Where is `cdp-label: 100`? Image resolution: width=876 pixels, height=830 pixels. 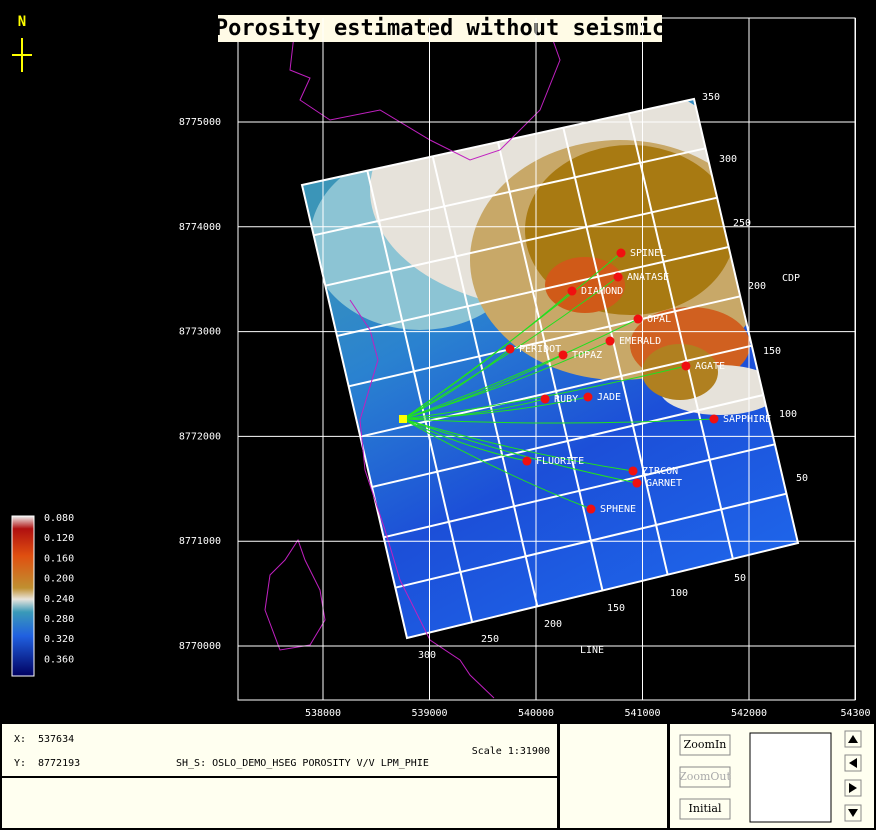
cdp-label: 100 is located at coordinates (788, 414).